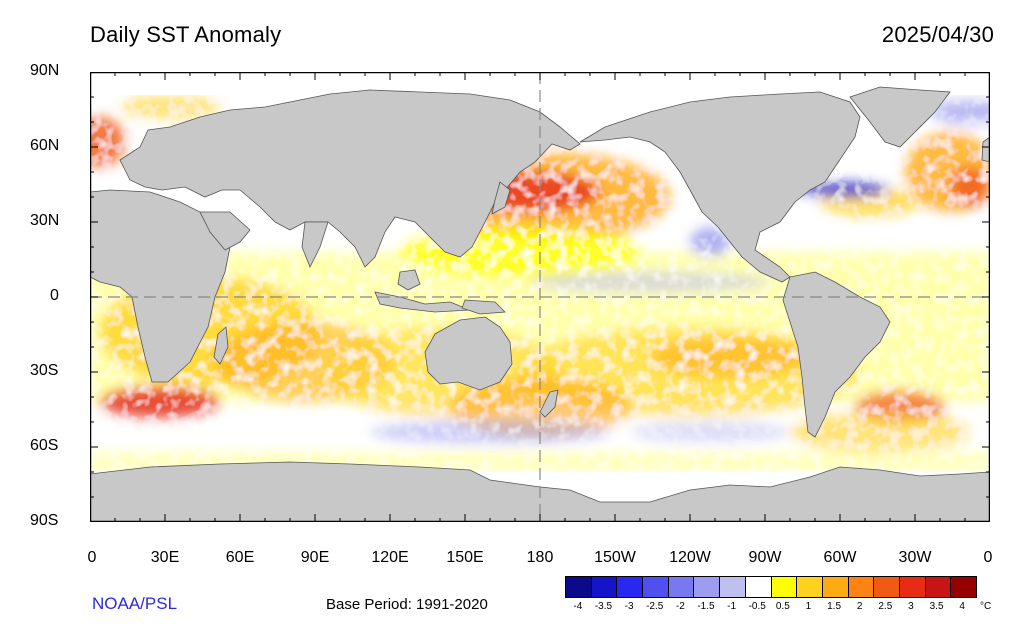 The width and height of the screenshot is (1024, 637). What do you see at coordinates (44, 370) in the screenshot?
I see `lat-label-30s: 30S` at bounding box center [44, 370].